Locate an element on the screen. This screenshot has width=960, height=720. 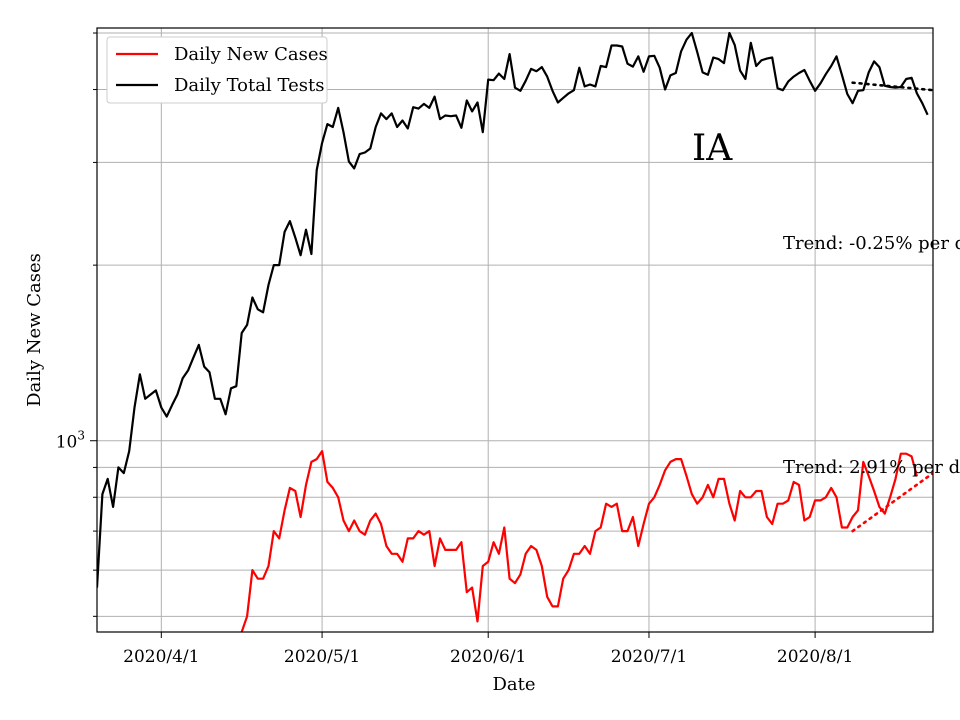
x-tick-label: 2020/7/1 is located at coordinates (649, 657).